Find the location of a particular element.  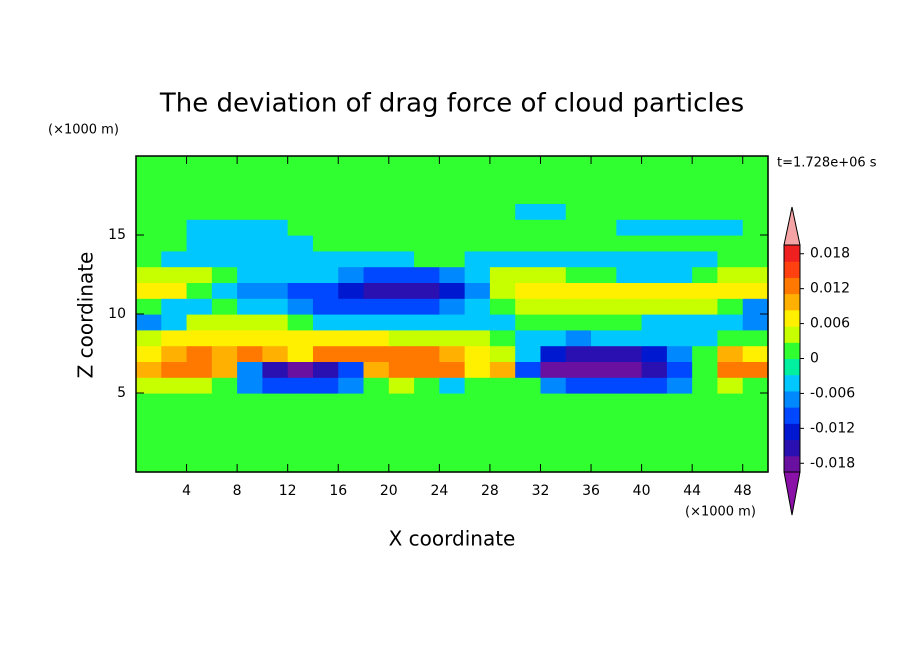

colorbar-tick-label: 0.018 is located at coordinates (830, 254).